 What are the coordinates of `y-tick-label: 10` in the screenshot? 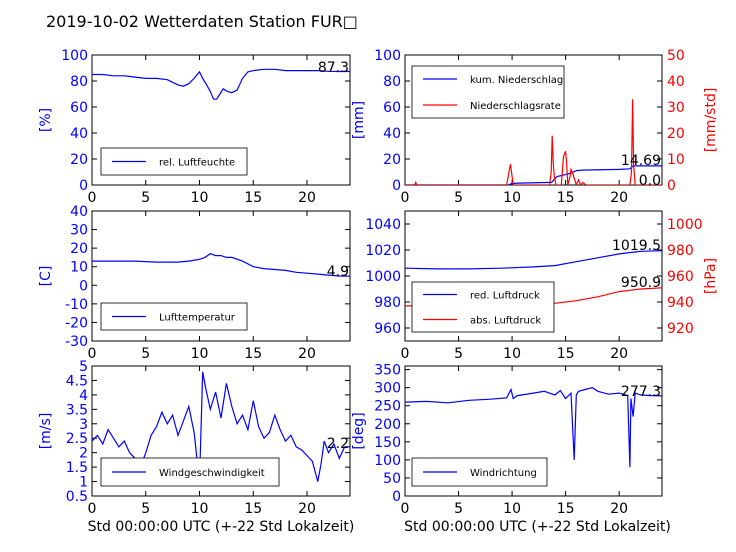 It's located at (79, 268).